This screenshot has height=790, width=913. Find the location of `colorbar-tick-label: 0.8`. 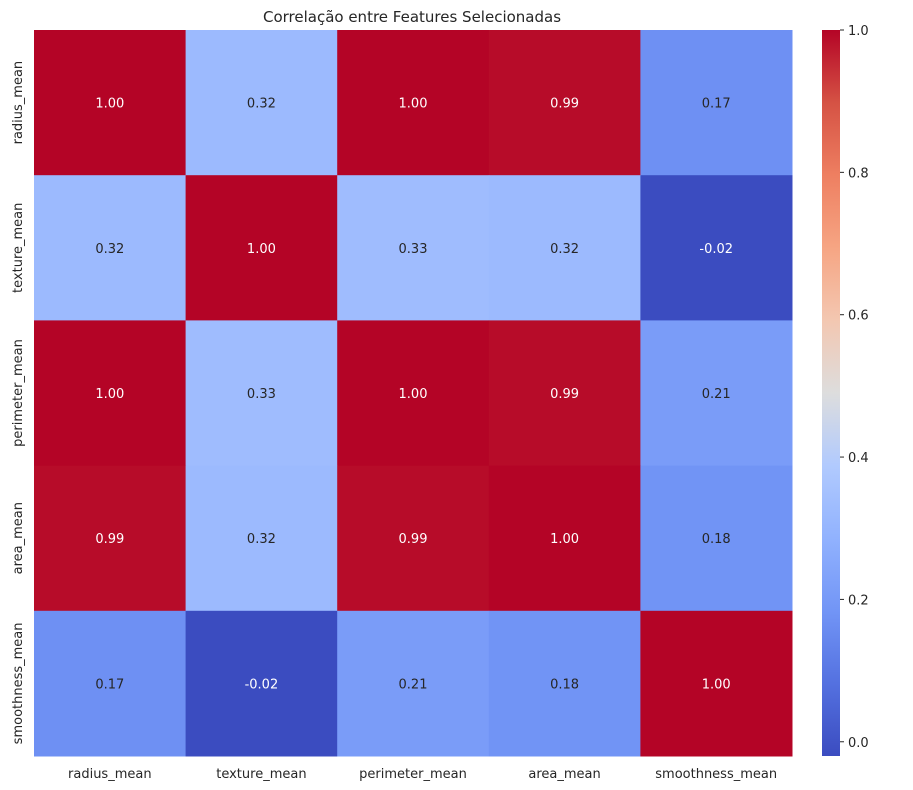

colorbar-tick-label: 0.8 is located at coordinates (858, 173).